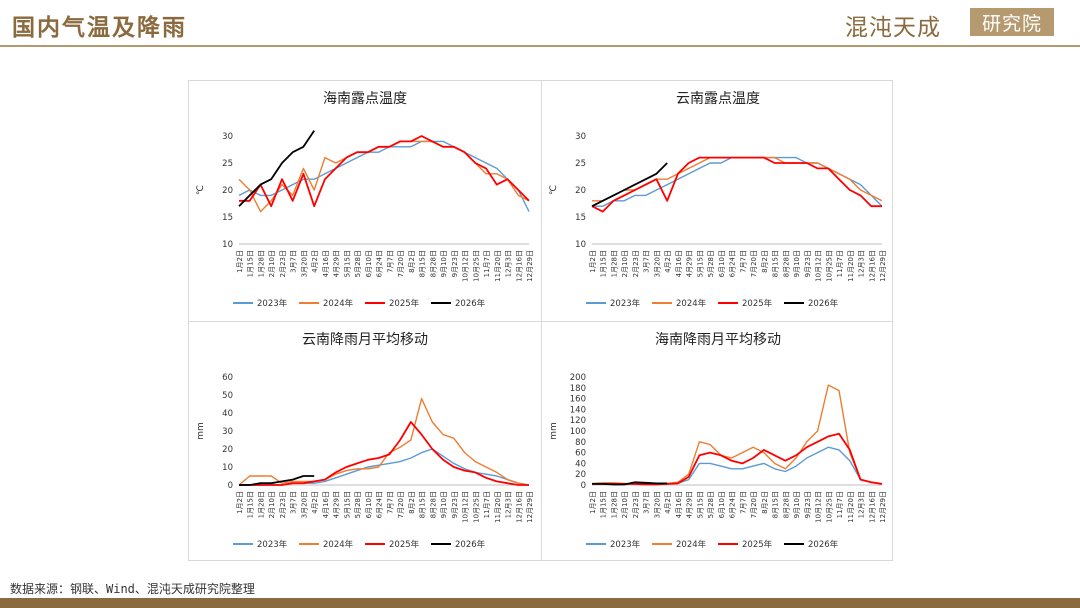 The height and width of the screenshot is (608, 1080). What do you see at coordinates (230, 486) in the screenshot?
I see `y-tick-label: 0` at bounding box center [230, 486].